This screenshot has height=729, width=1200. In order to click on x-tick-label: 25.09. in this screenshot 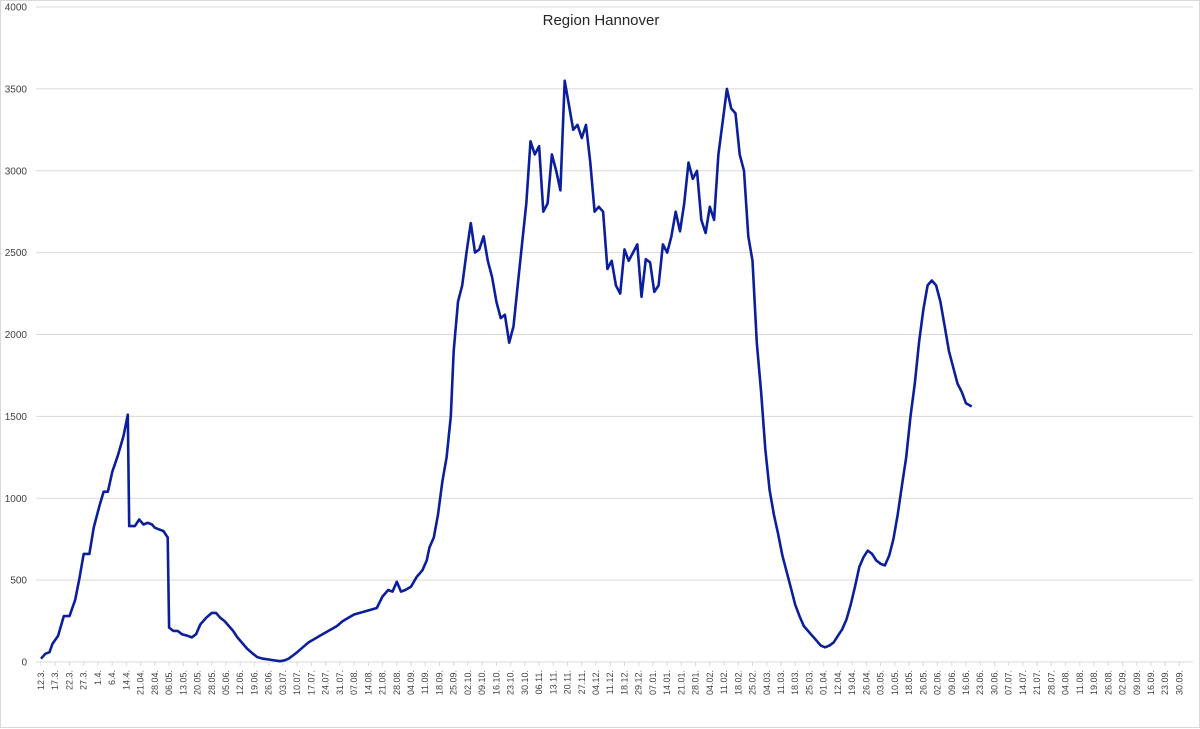, I will do `click(454, 682)`.